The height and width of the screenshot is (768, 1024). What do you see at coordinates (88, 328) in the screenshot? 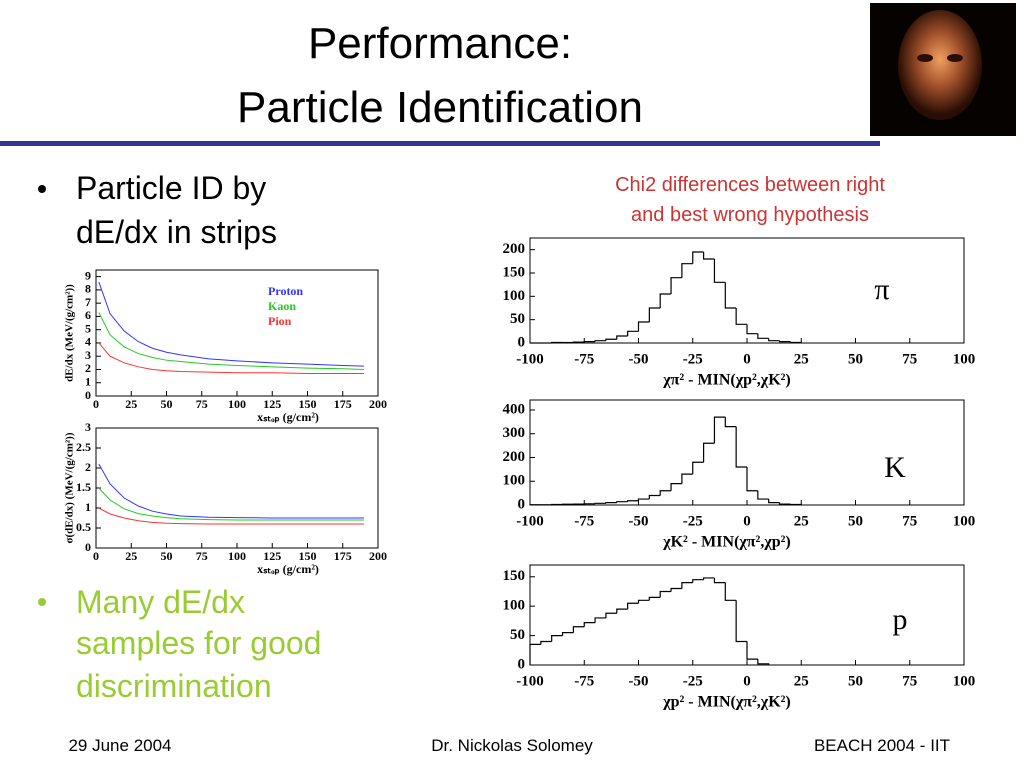
I see `y-tick-label: 5` at bounding box center [88, 328].